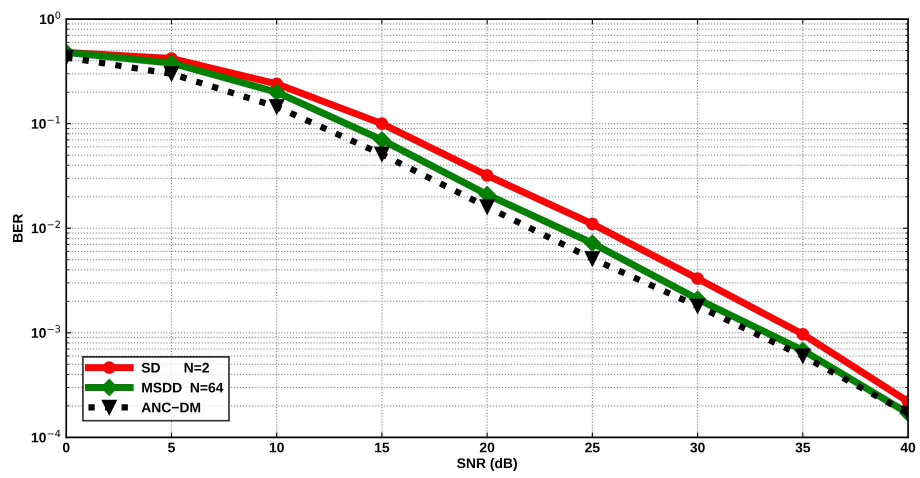  What do you see at coordinates (46, 227) in the screenshot?
I see `y-tick-label: 10$^{−2}$` at bounding box center [46, 227].